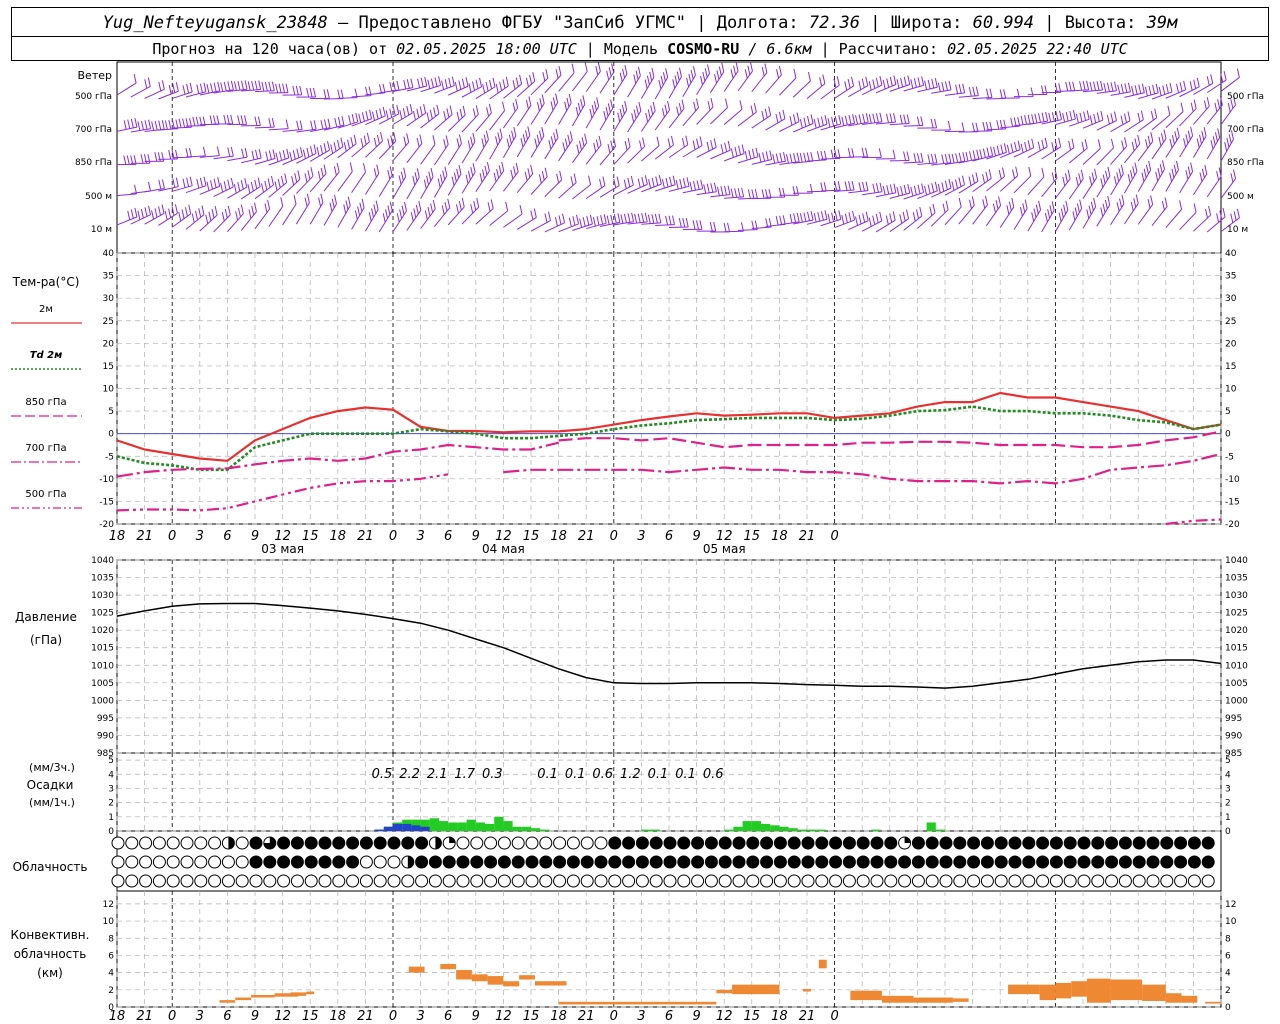 Image resolution: width=1280 pixels, height=1024 pixels. Describe the element at coordinates (630, 774) in the screenshot. I see `precip-total-label: 1.2` at that location.